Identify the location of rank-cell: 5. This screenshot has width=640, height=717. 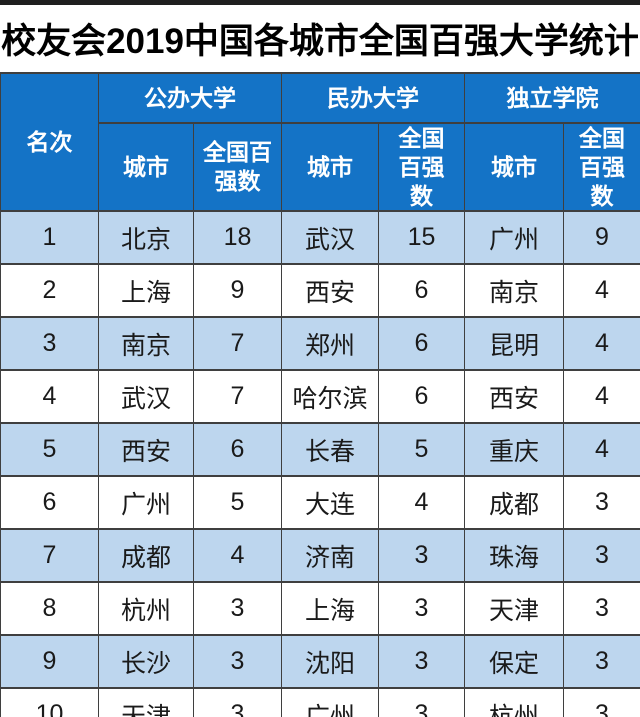
(49, 450).